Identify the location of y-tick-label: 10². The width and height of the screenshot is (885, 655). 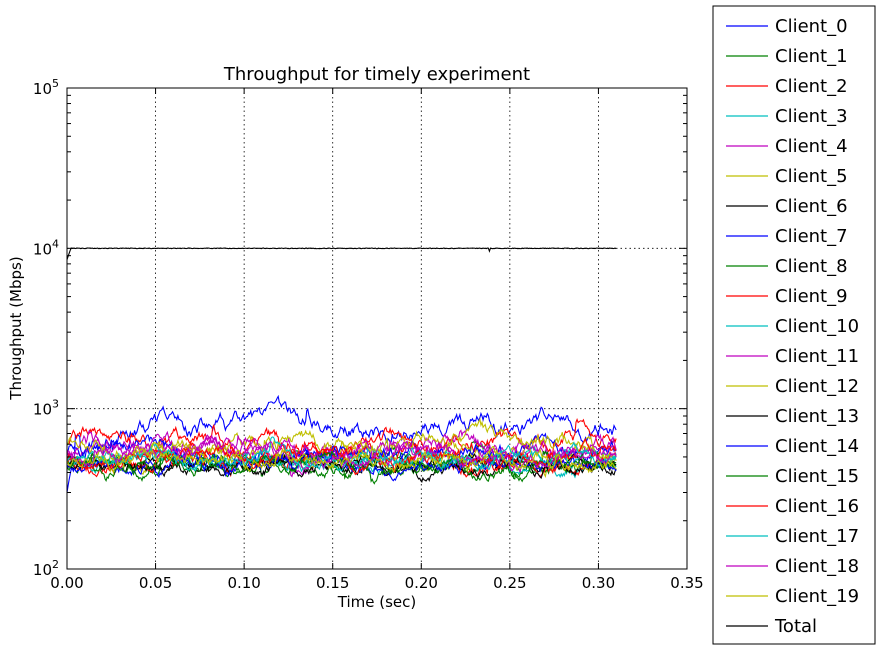
(46, 568).